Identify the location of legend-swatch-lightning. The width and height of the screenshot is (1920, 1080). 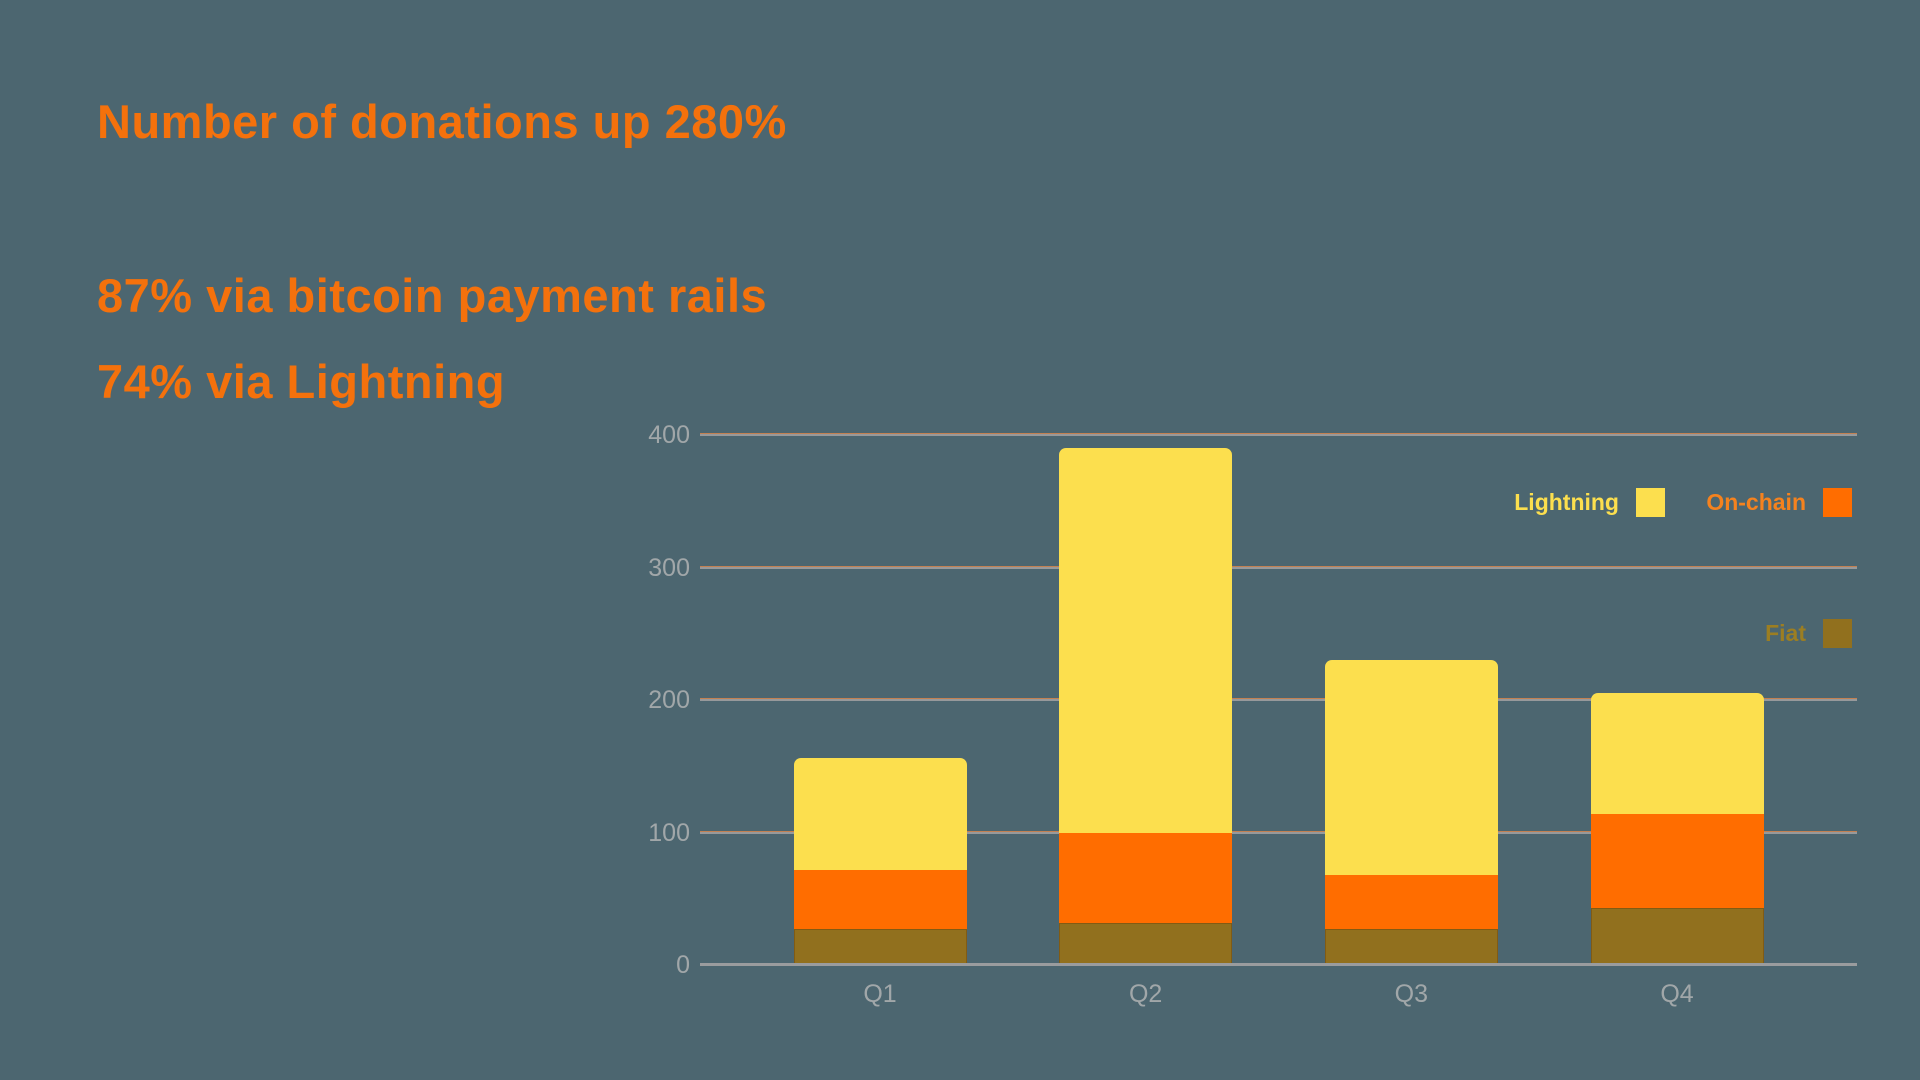
(1650, 502).